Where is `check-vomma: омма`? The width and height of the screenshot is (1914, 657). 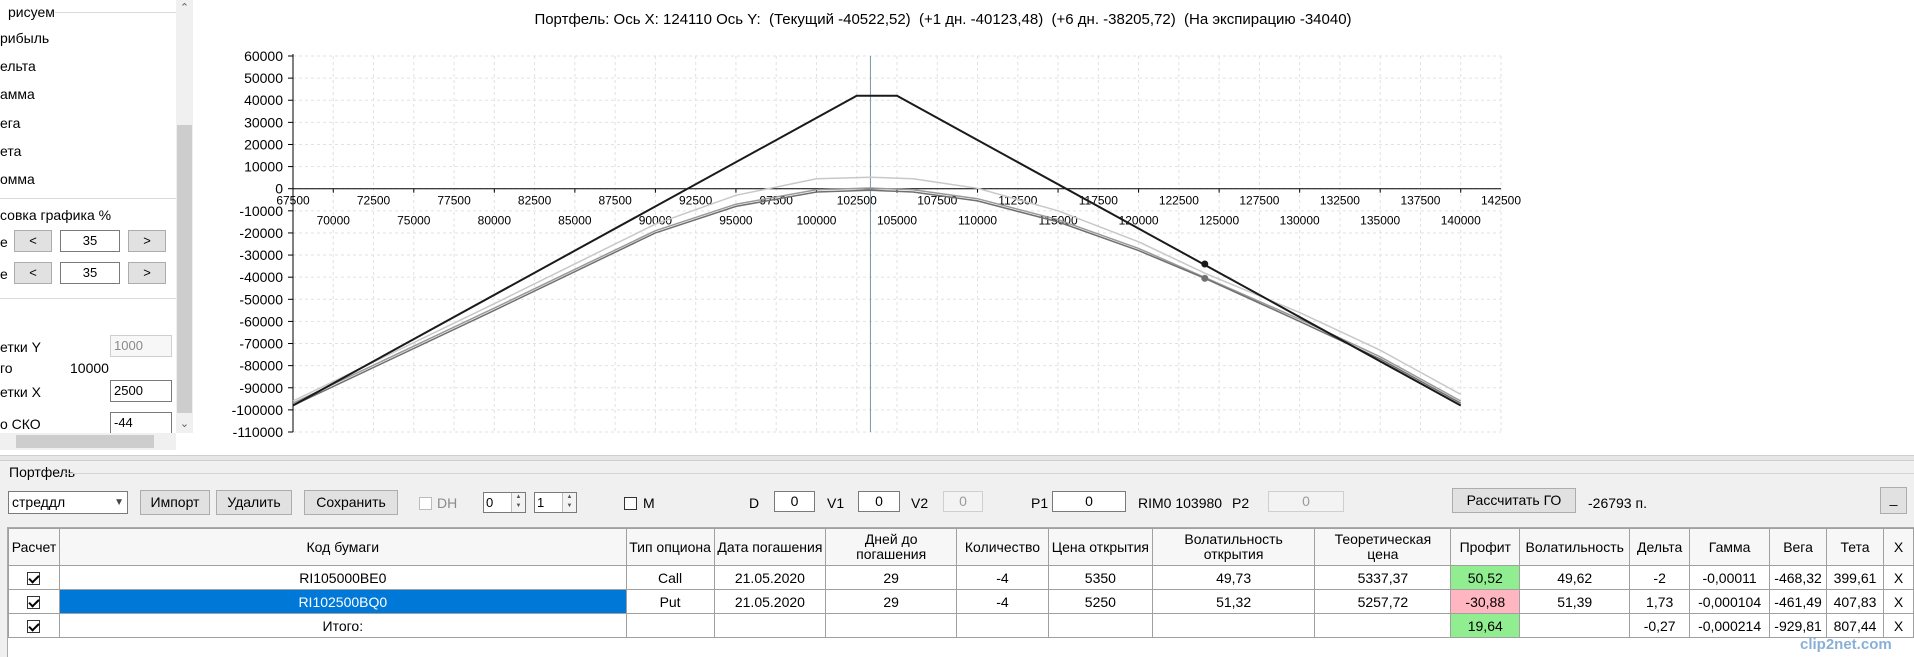 check-vomma: омма is located at coordinates (17, 179).